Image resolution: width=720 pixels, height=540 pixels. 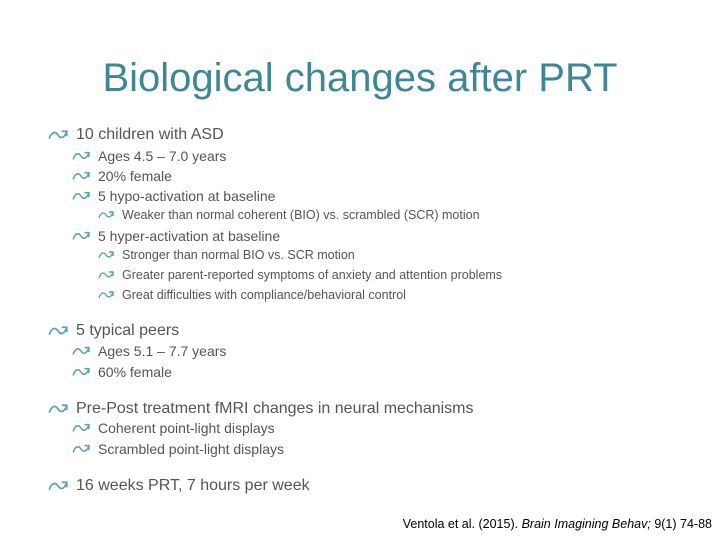 What do you see at coordinates (162, 351) in the screenshot?
I see `bullet-text: Ages 5.1 – 7.7 years` at bounding box center [162, 351].